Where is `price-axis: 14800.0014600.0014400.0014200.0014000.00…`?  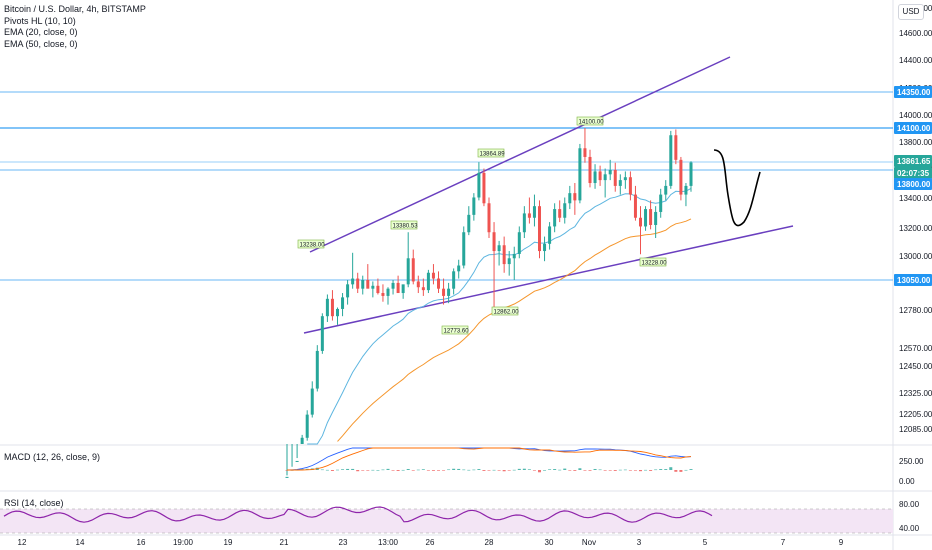 price-axis: 14800.0014600.0014400.0014200.0014000.00… is located at coordinates (913, 268).